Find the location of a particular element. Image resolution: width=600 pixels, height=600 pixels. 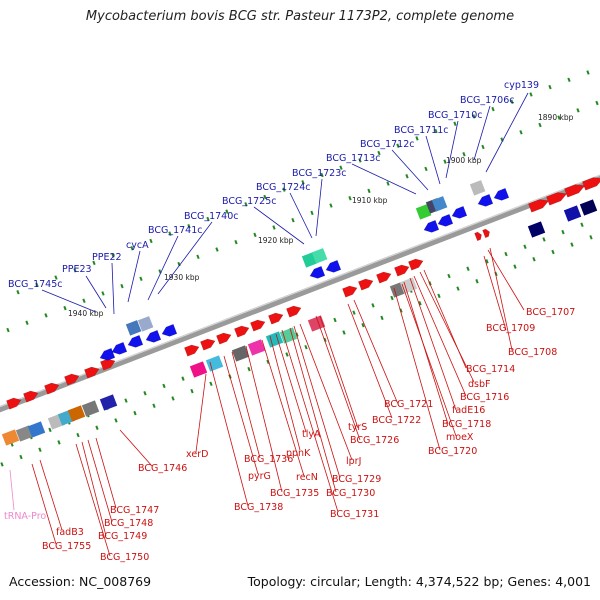

gene-label-bcg-1706c: BCG_1706c is located at coordinates (487, 100).